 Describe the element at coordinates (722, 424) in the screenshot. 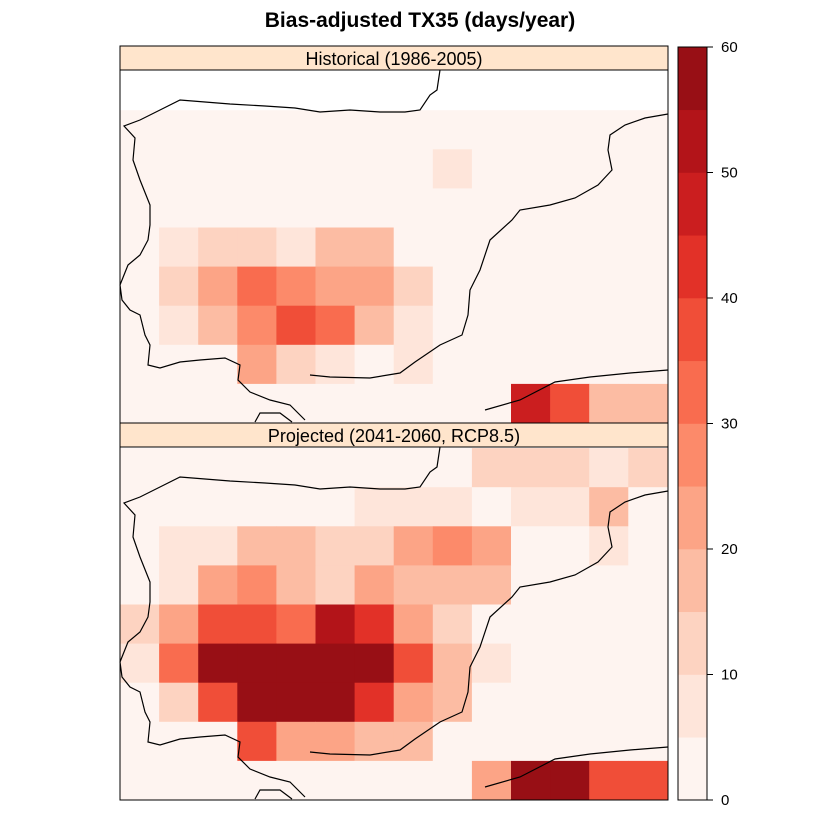

I see `colorbar-ticks: 0 10 20 30 40 50 60` at that location.